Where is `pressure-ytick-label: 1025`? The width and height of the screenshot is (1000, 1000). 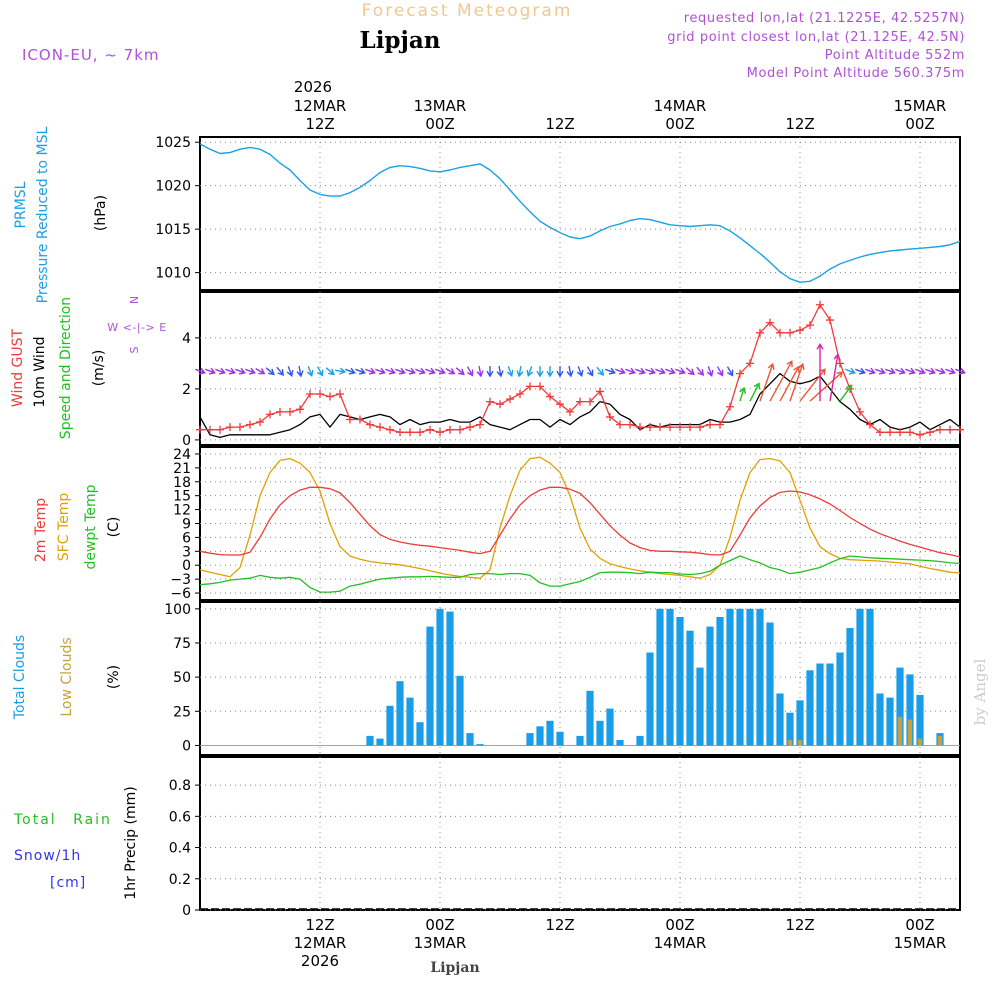
pressure-ytick-label: 1025 is located at coordinates (173, 143).